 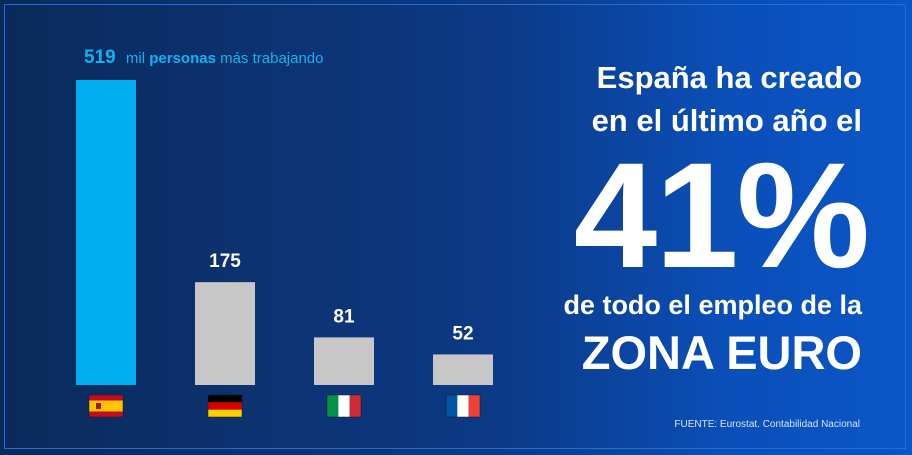 I want to click on flag-coat-of-arms, so click(x=98, y=406).